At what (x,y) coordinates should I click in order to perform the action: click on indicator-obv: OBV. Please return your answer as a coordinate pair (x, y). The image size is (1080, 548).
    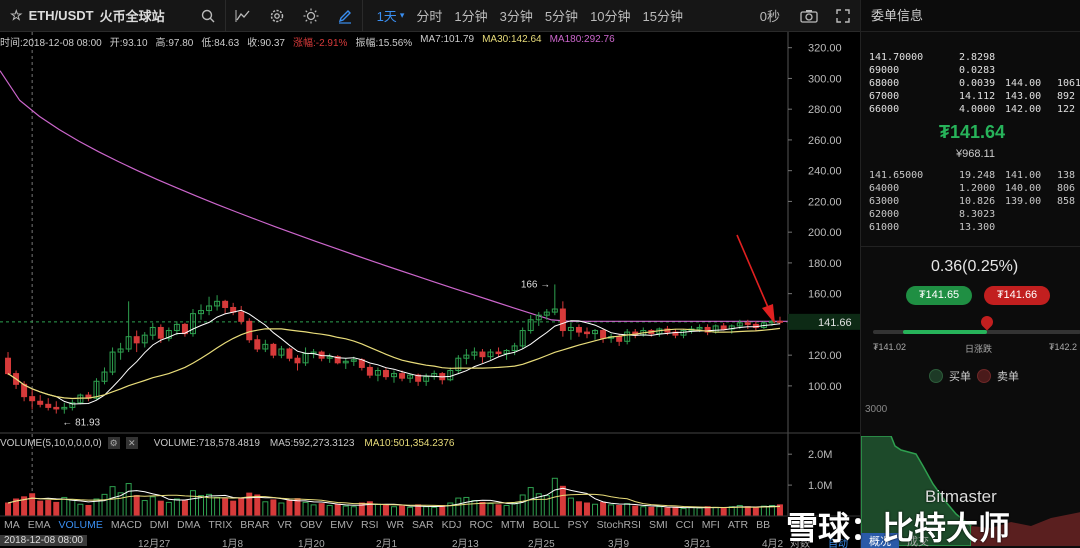
    Looking at the image, I should click on (311, 525).